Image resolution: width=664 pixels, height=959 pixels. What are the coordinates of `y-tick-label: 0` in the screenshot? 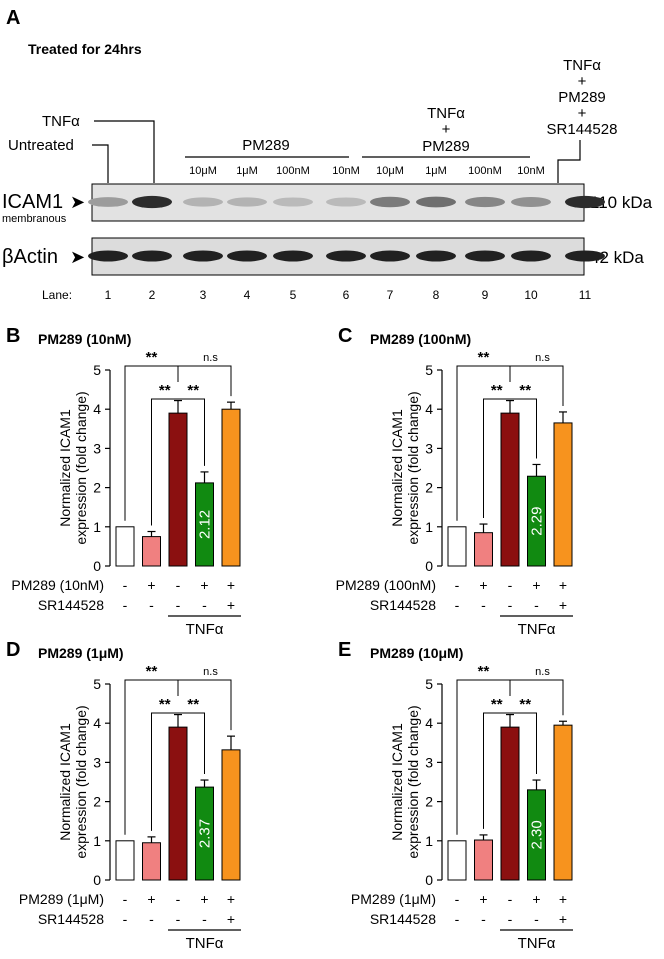 It's located at (429, 880).